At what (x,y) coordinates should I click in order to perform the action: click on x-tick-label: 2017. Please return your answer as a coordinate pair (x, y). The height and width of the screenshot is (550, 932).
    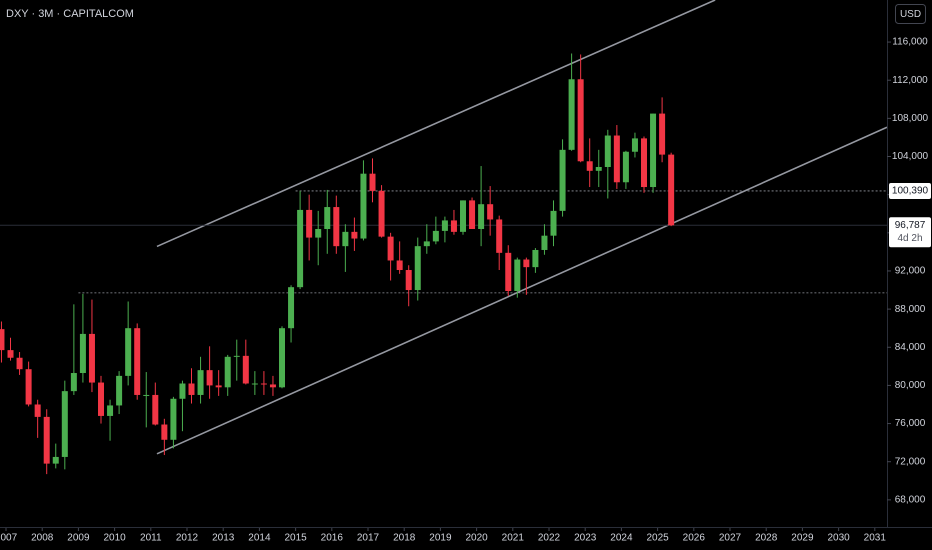
    Looking at the image, I should click on (368, 538).